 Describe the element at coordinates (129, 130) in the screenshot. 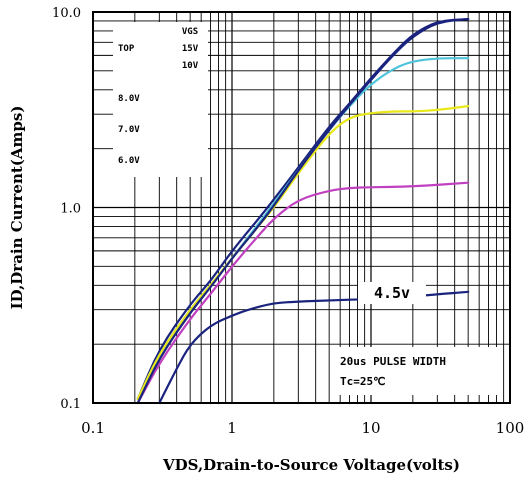

I see `legend-entry: 7.0V` at that location.